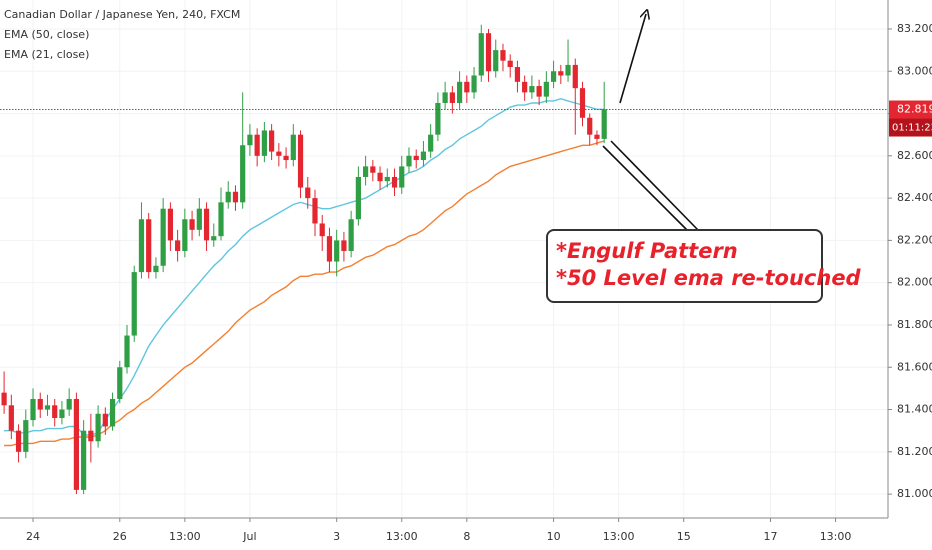  Describe the element at coordinates (46, 34) in the screenshot. I see `legend-item: EMA (50, close)` at that location.